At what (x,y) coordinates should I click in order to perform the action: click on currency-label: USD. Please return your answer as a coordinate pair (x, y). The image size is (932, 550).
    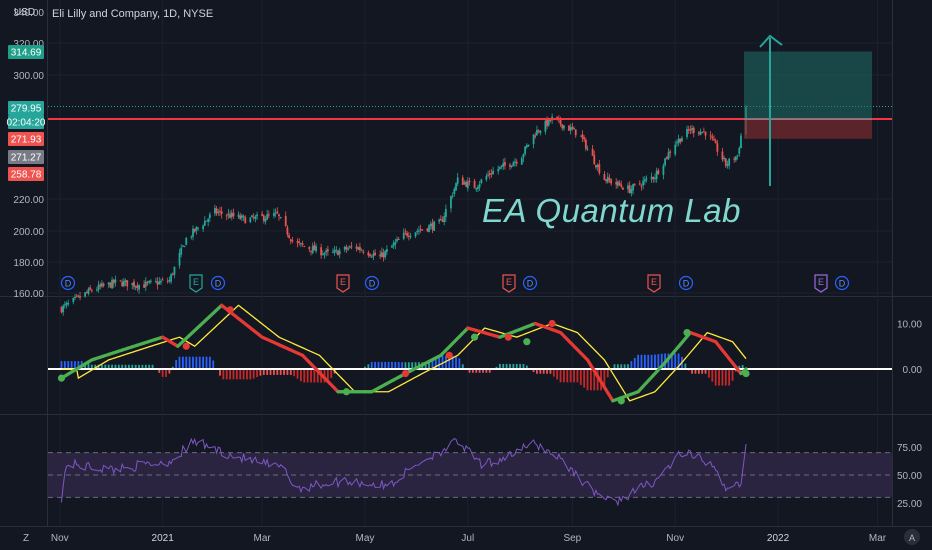
    Looking at the image, I should click on (25, 12).